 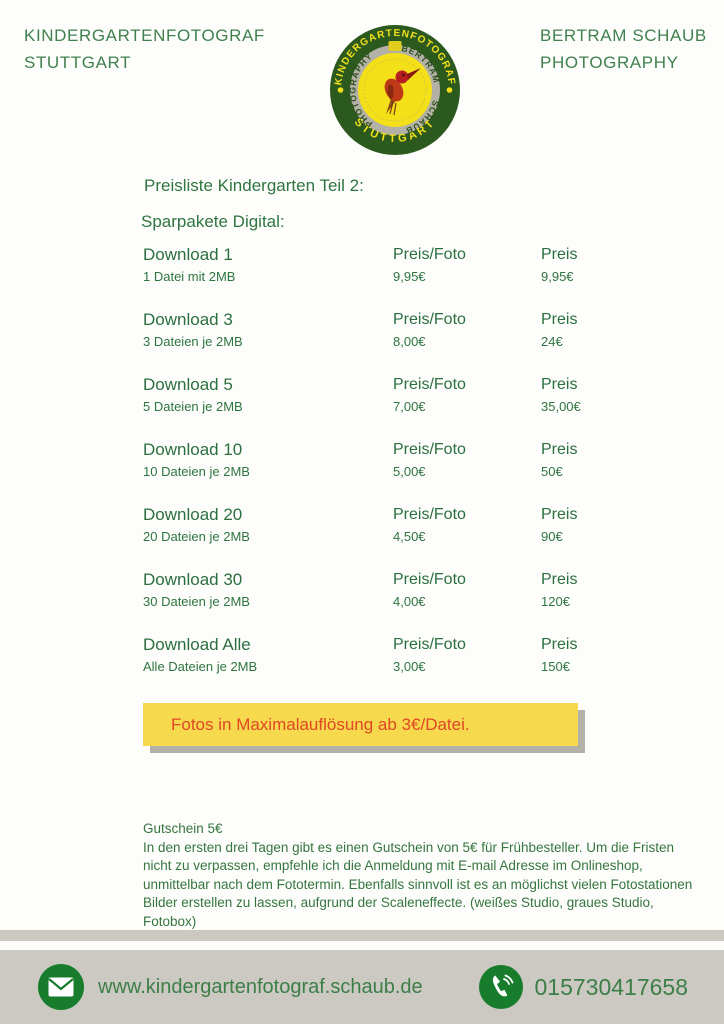 What do you see at coordinates (61, 987) in the screenshot?
I see `envelope-icon` at bounding box center [61, 987].